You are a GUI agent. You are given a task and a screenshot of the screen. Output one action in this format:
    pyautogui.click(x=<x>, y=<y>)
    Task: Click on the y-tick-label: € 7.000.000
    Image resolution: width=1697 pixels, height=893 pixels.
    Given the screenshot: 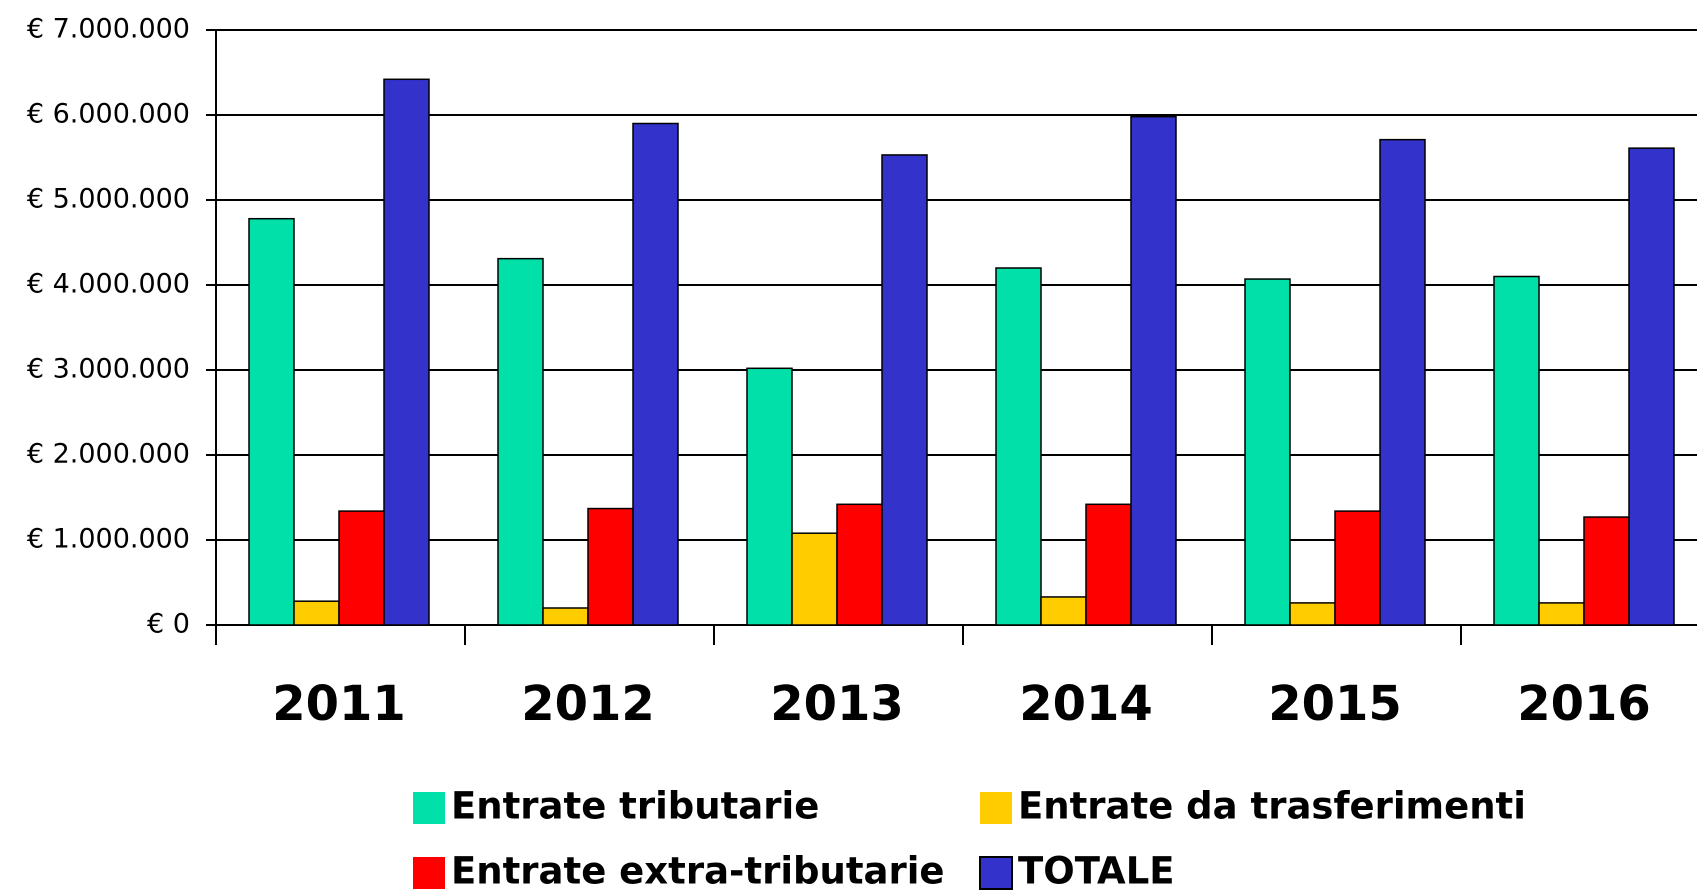 What is the action you would take?
    pyautogui.click(x=108, y=29)
    